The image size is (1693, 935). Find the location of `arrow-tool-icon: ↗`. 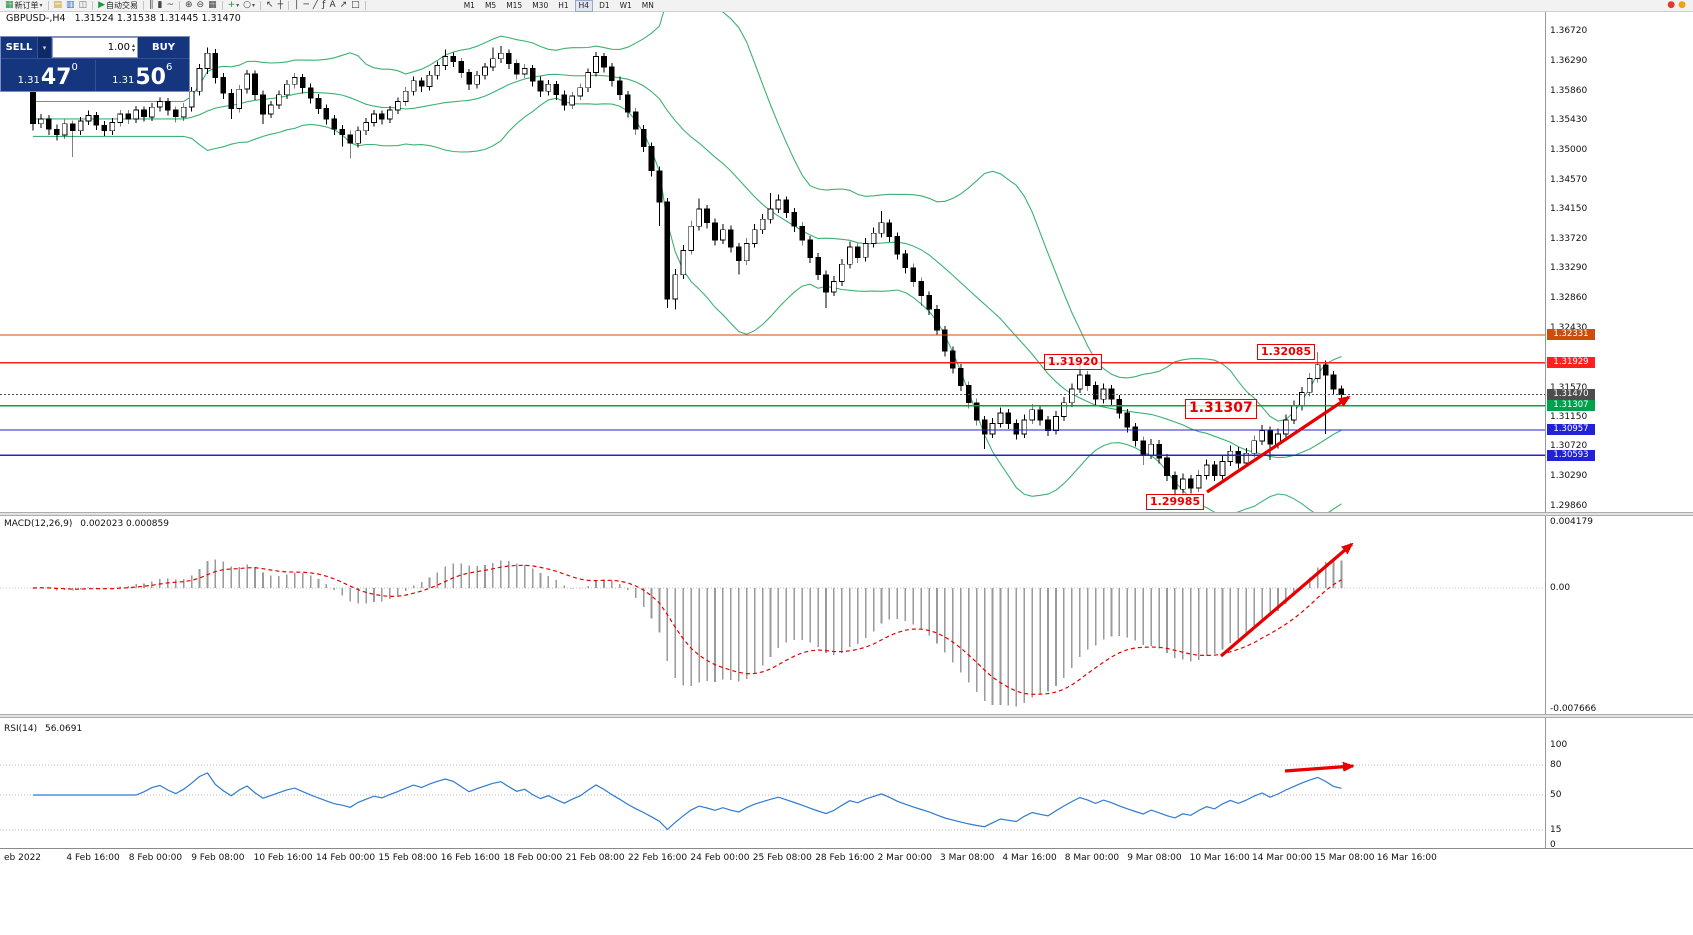

arrow-tool-icon: ↗ is located at coordinates (343, 5).